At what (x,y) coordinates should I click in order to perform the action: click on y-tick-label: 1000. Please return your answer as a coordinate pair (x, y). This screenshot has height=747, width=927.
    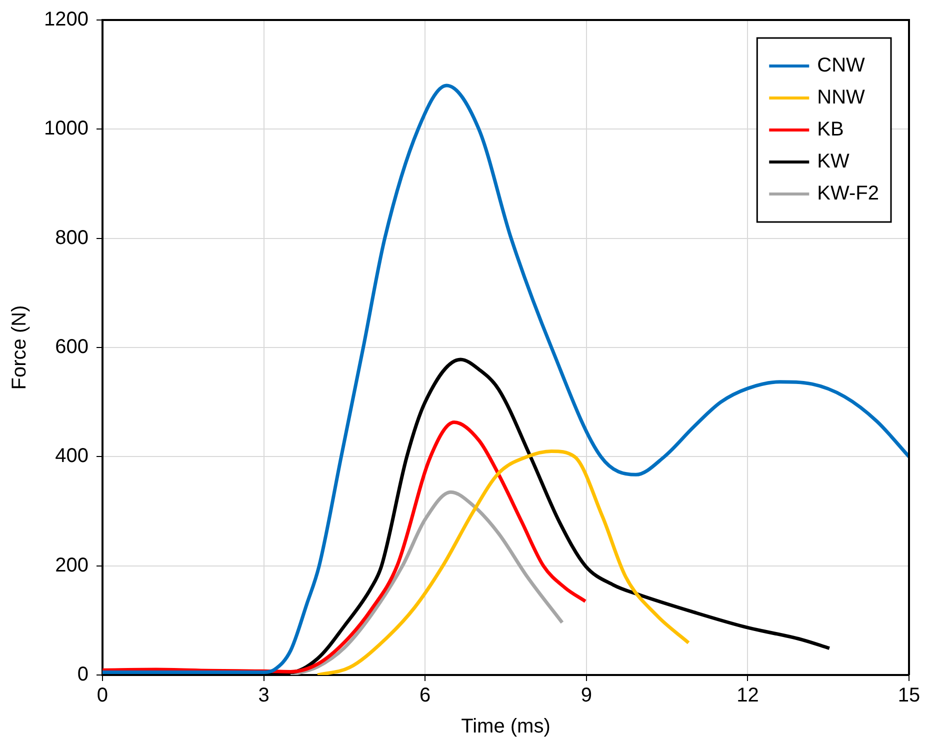
    Looking at the image, I should click on (66, 129).